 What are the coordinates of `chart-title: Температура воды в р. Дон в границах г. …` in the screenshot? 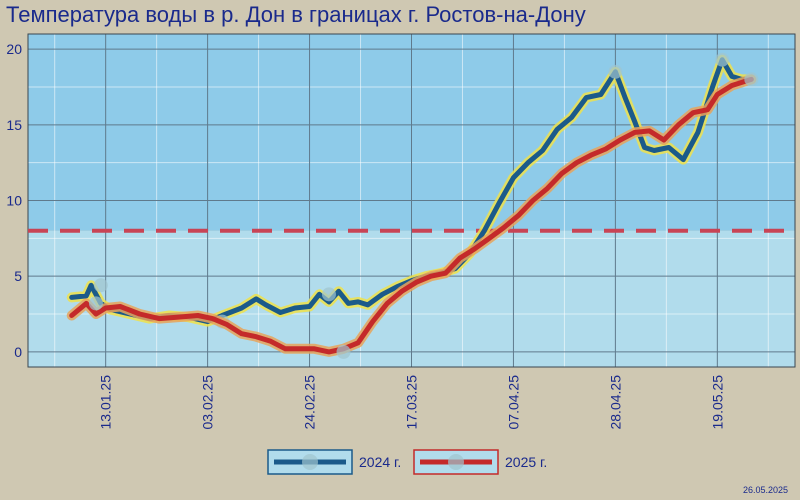 It's located at (296, 14).